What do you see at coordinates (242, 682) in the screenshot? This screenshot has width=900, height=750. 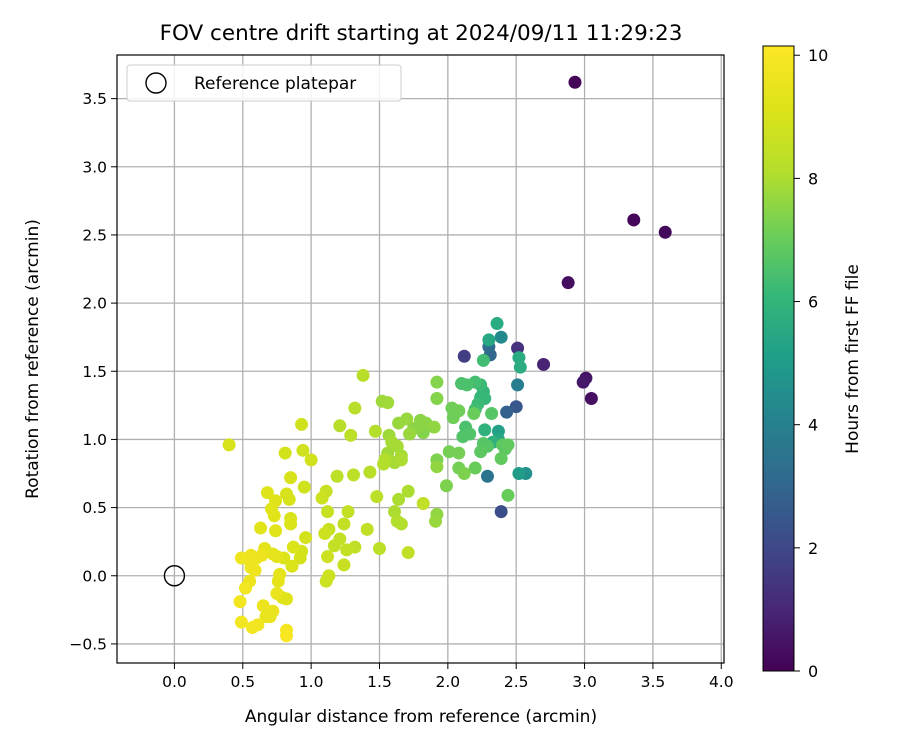 I see `x-tick-label: 0.5` at bounding box center [242, 682].